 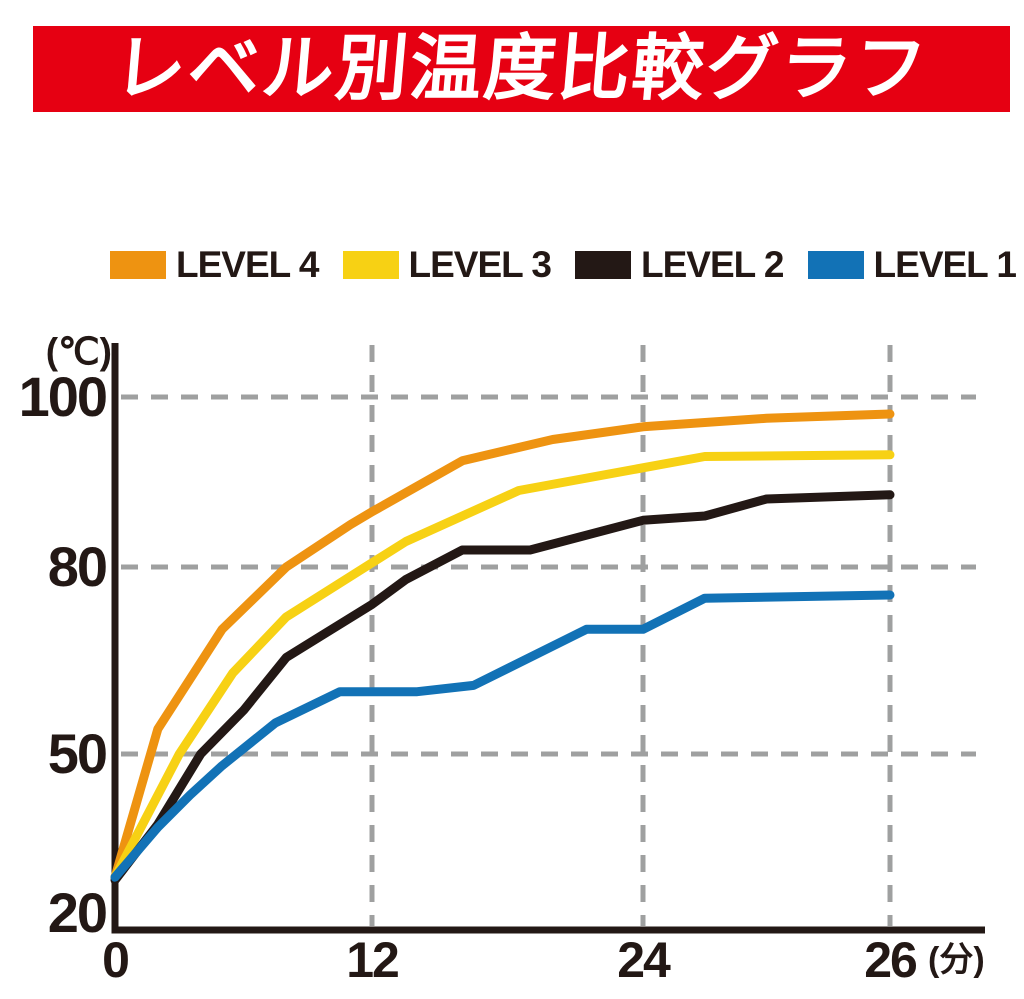 I want to click on legend-item-level-1: LEVEL 1, so click(x=912, y=265).